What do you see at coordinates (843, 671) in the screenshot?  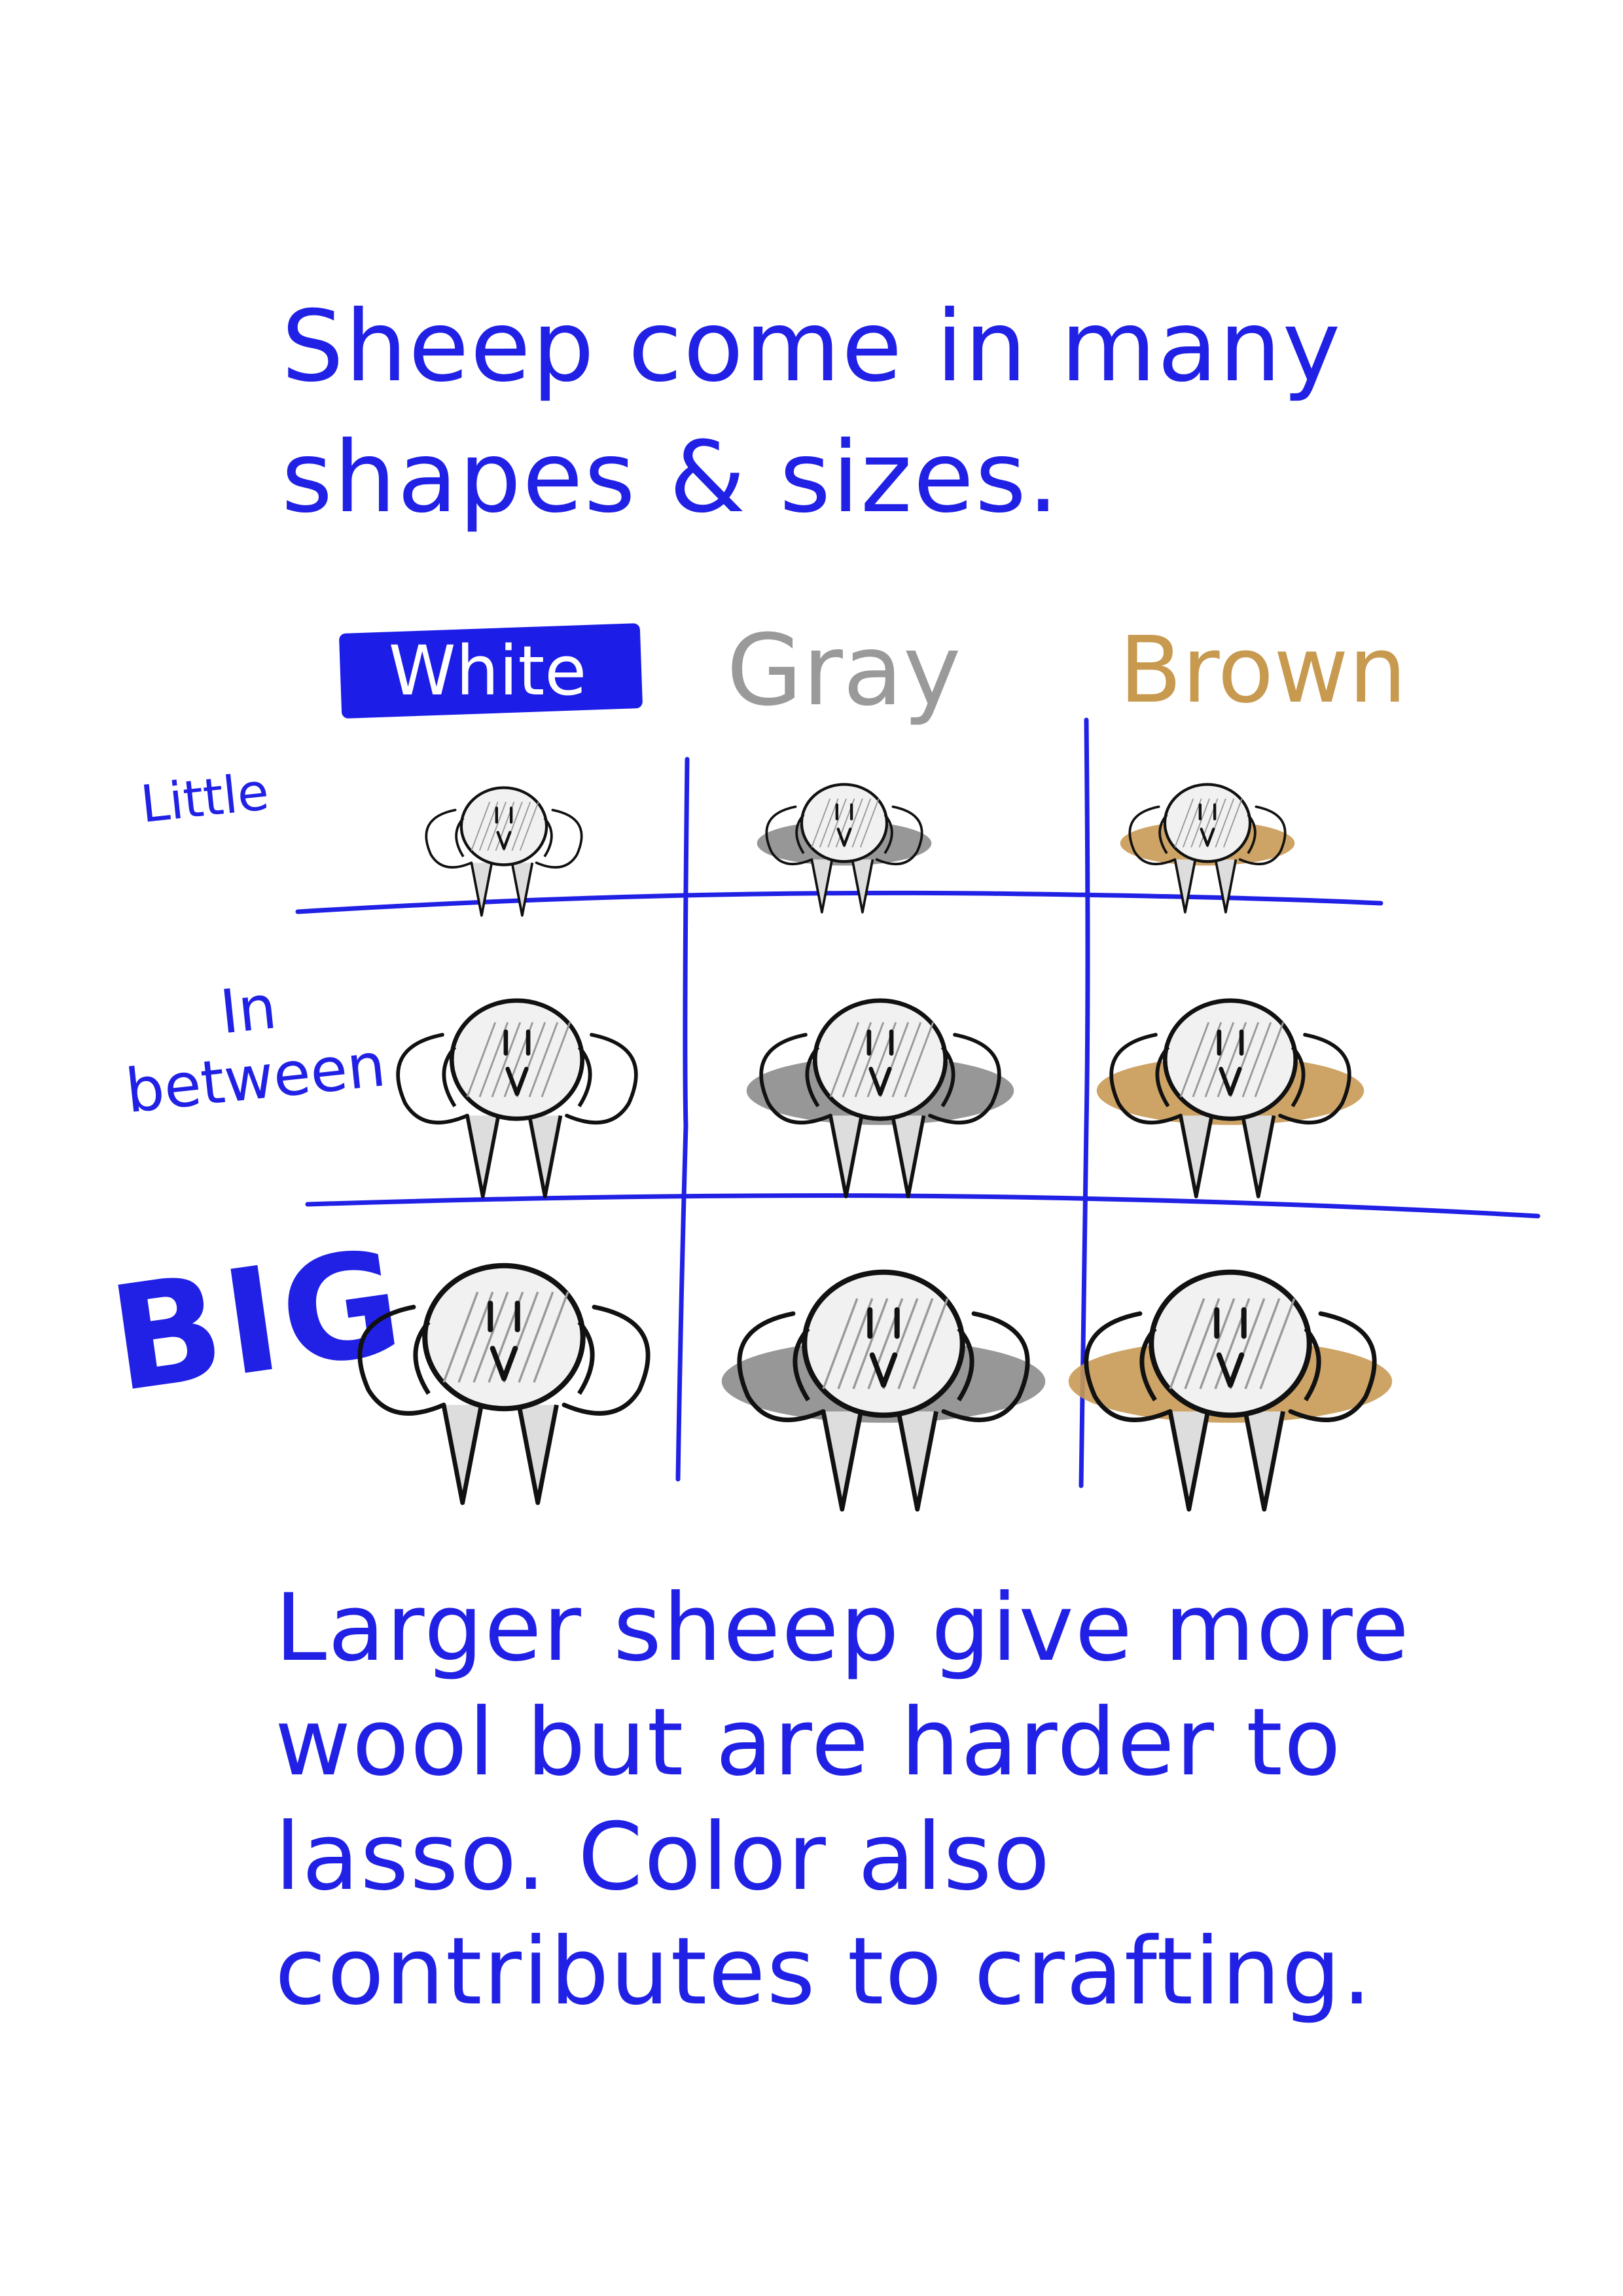 I see `column-header-gray: Gray` at bounding box center [843, 671].